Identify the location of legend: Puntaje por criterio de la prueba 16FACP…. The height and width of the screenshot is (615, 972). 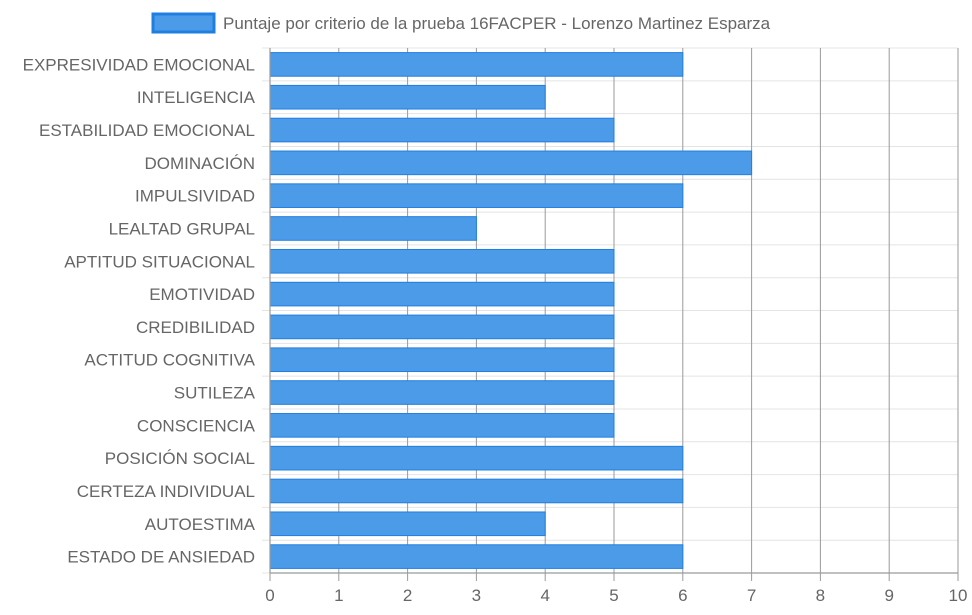
(461, 23).